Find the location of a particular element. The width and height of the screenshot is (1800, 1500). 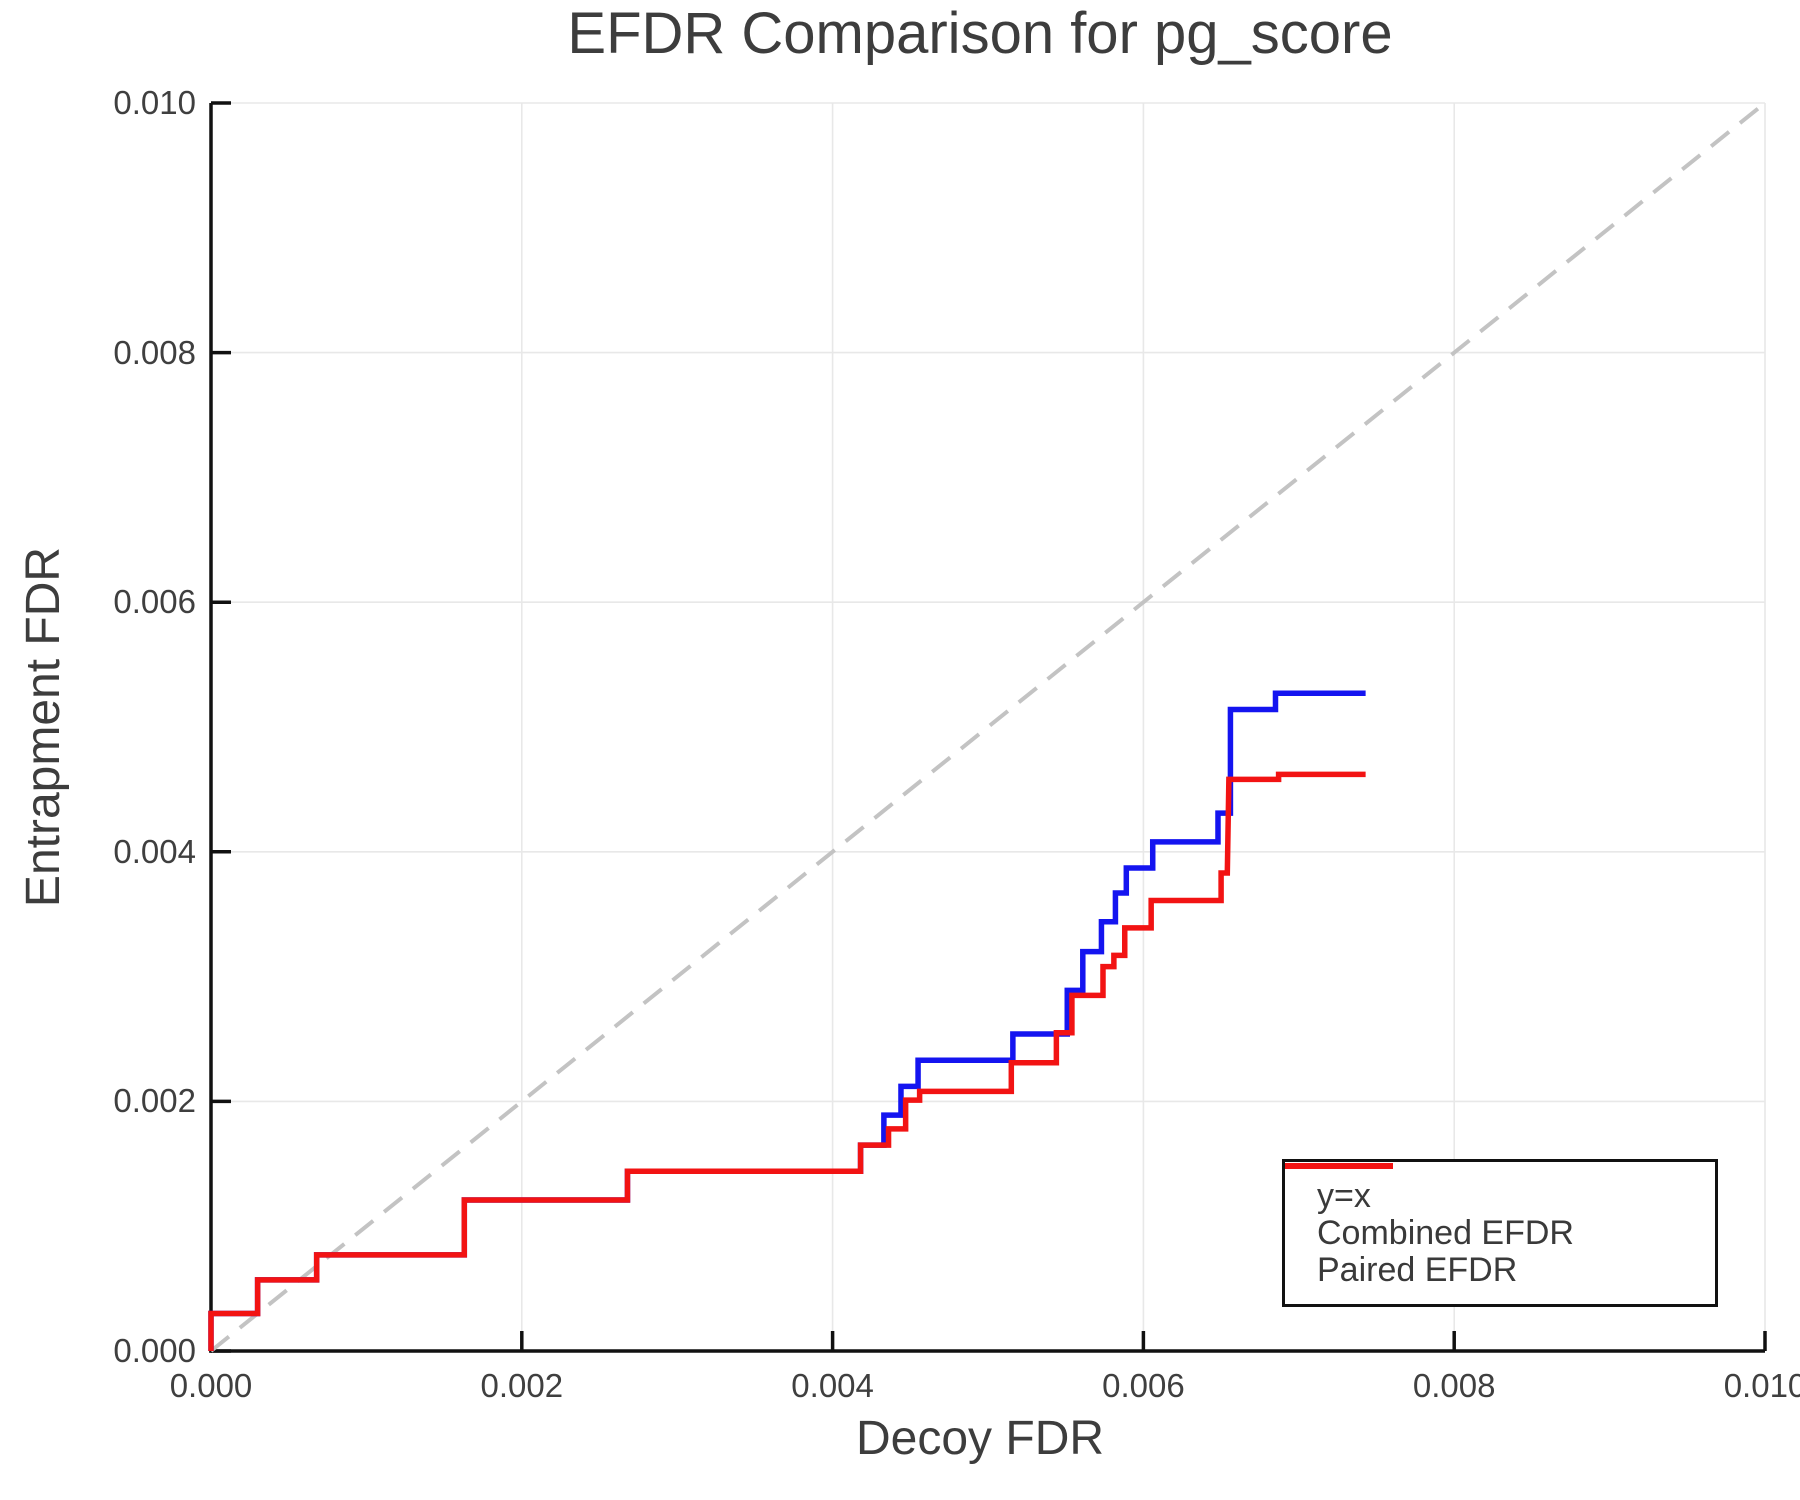

y-tick-label: 0.004 is located at coordinates (154, 851).